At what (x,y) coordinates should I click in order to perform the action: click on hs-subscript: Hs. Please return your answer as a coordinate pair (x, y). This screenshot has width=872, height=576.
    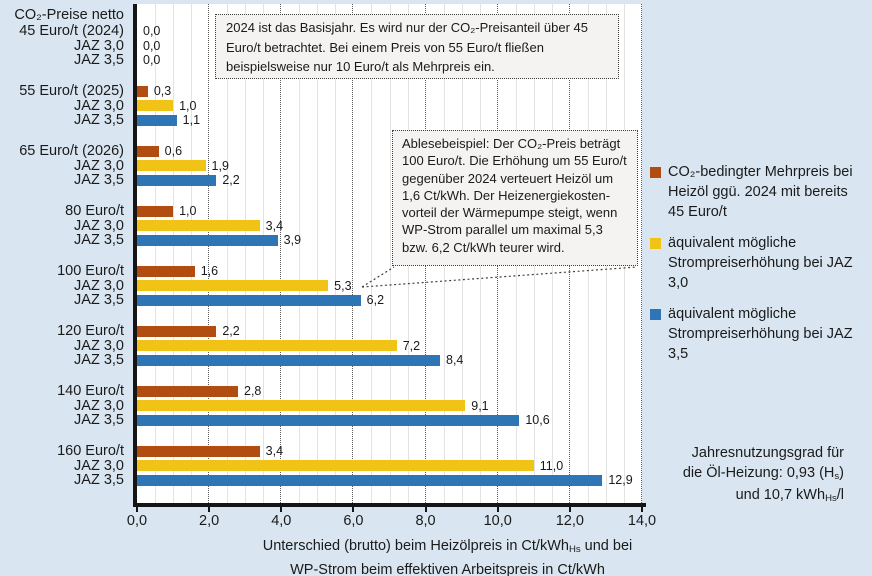
    Looking at the image, I should click on (574, 550).